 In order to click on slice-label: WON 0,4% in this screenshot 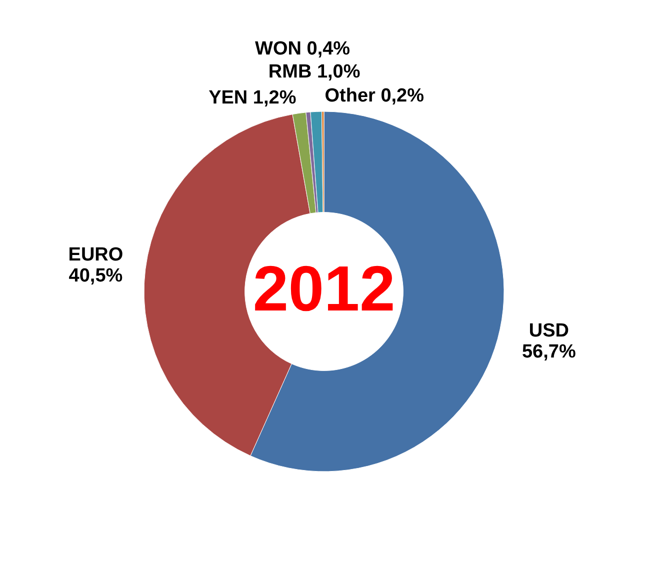, I will do `click(302, 49)`.